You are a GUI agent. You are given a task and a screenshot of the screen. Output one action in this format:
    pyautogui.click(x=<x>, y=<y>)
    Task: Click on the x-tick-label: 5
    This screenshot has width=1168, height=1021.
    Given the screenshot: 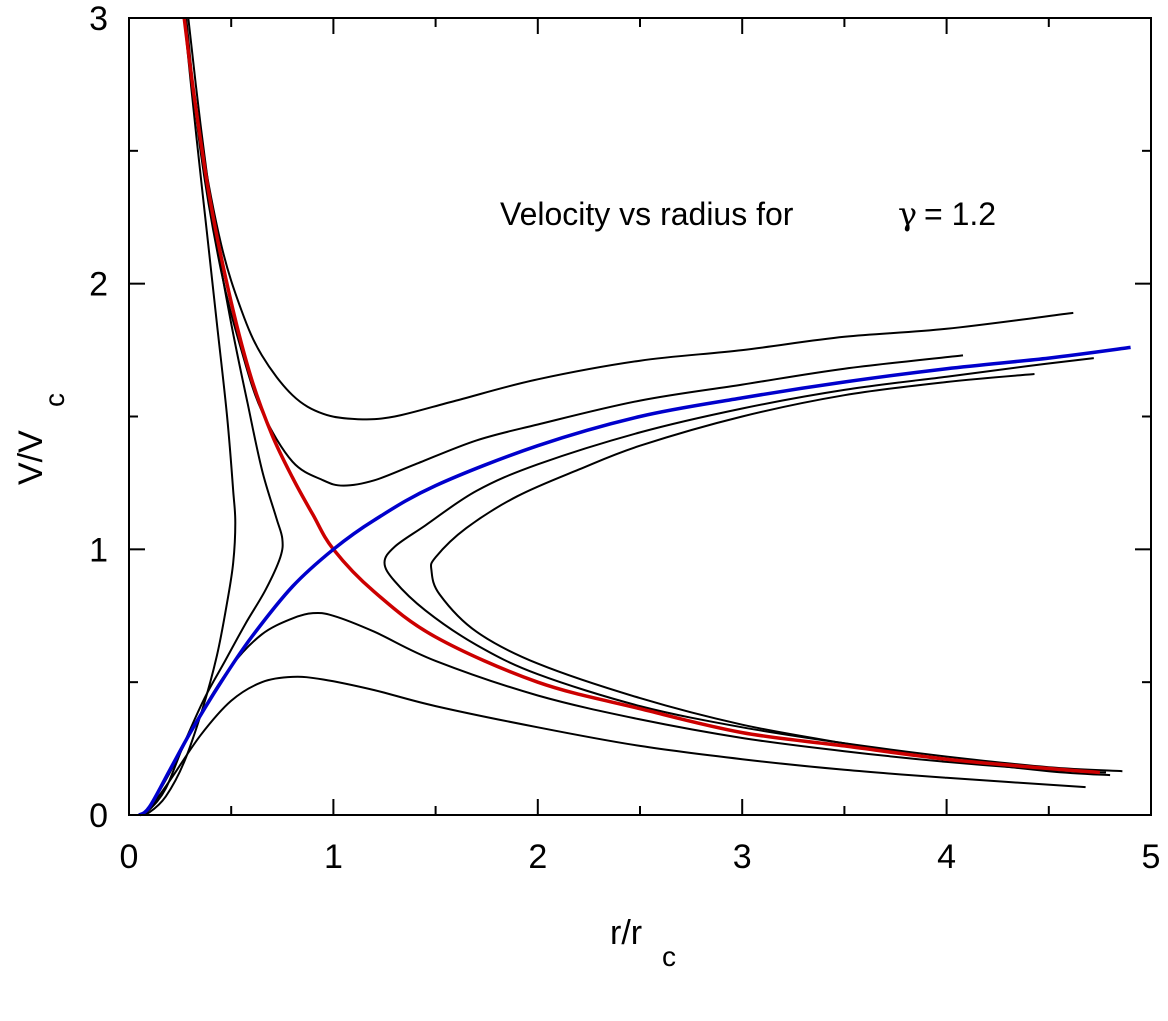 What is the action you would take?
    pyautogui.click(x=1151, y=857)
    